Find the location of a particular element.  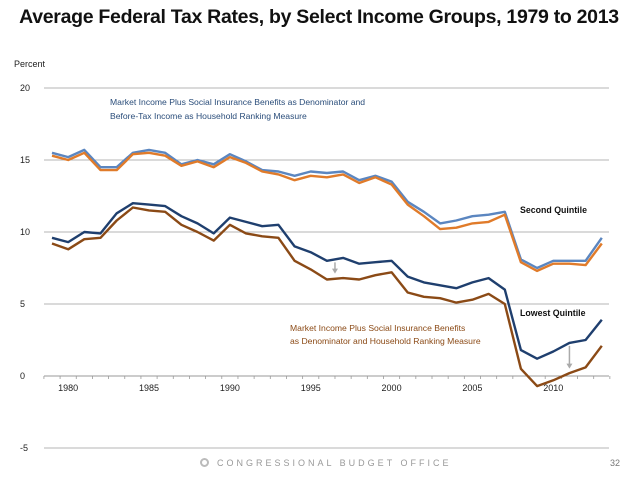

page-number: 32 is located at coordinates (615, 463).